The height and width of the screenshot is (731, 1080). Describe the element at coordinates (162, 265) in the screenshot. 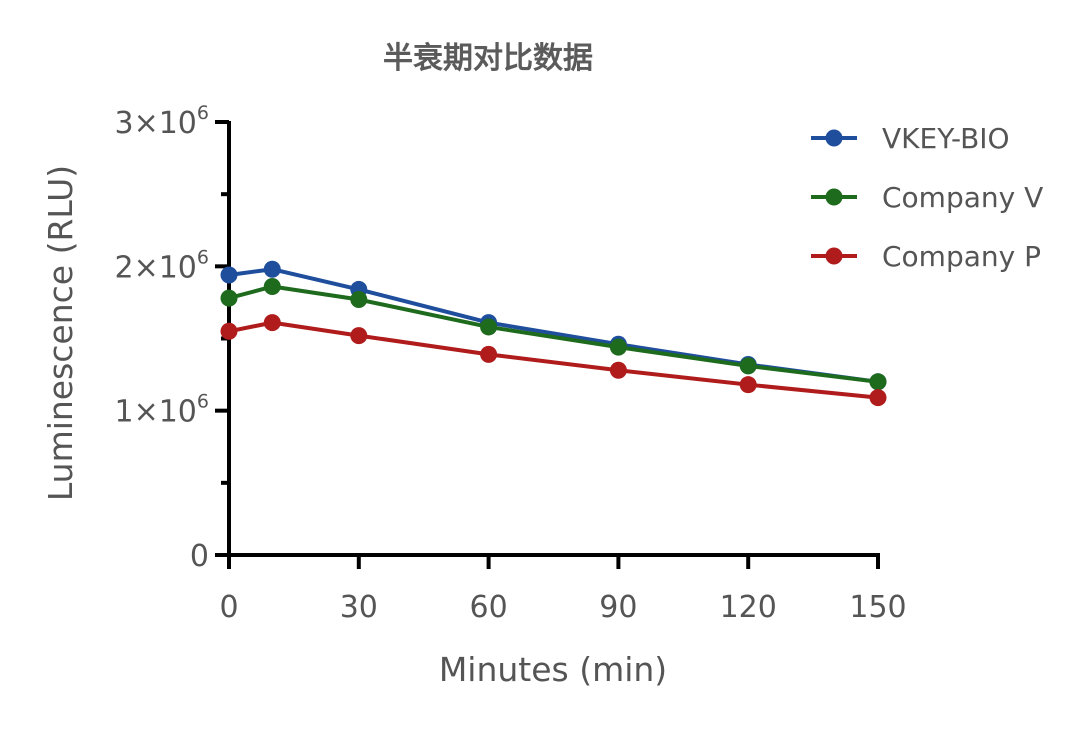

I see `y-tick-label: 2×10⁶` at that location.